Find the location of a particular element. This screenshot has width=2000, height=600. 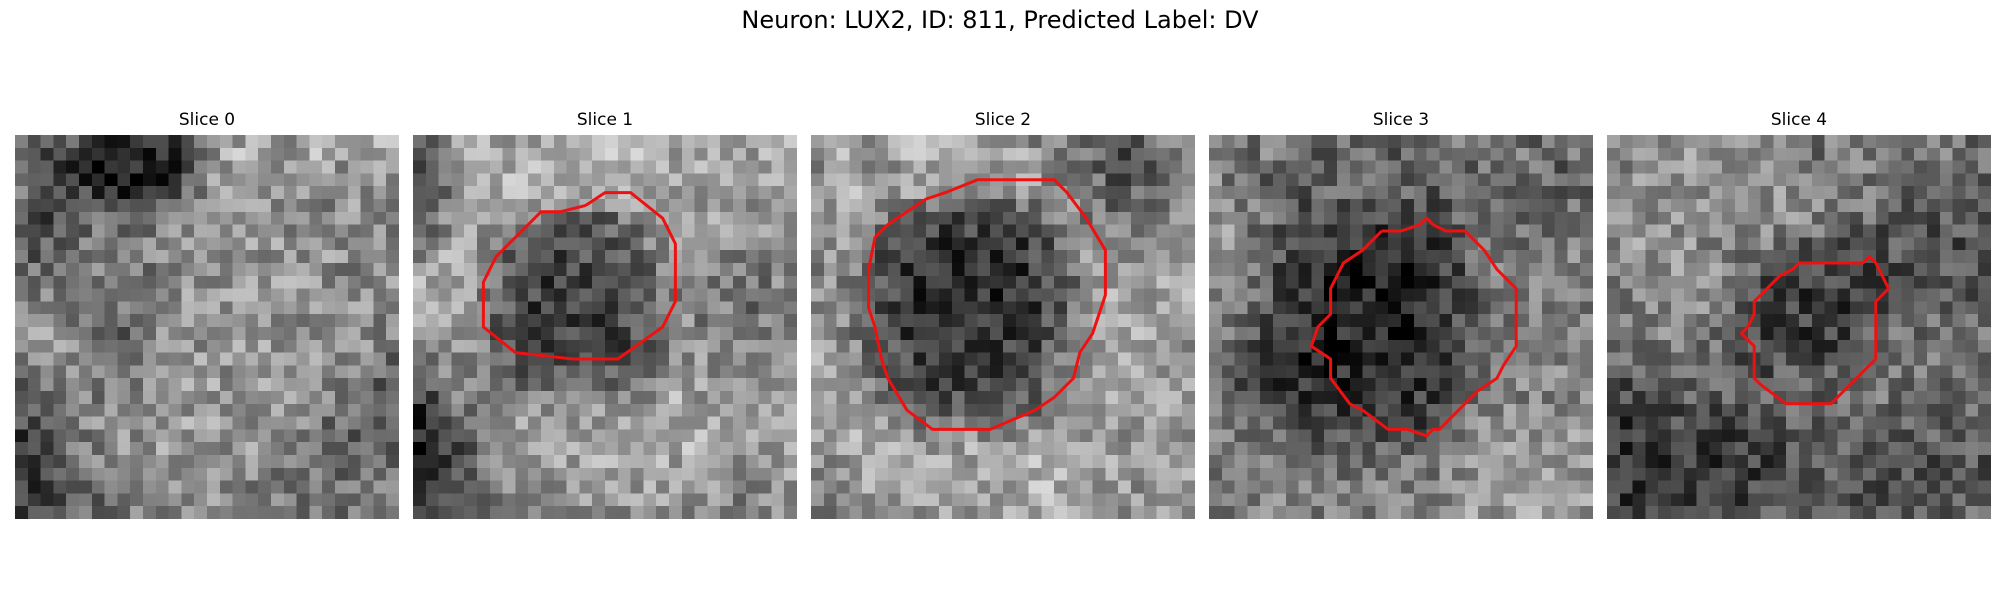

slice-title: Slice 3 is located at coordinates (1401, 120).